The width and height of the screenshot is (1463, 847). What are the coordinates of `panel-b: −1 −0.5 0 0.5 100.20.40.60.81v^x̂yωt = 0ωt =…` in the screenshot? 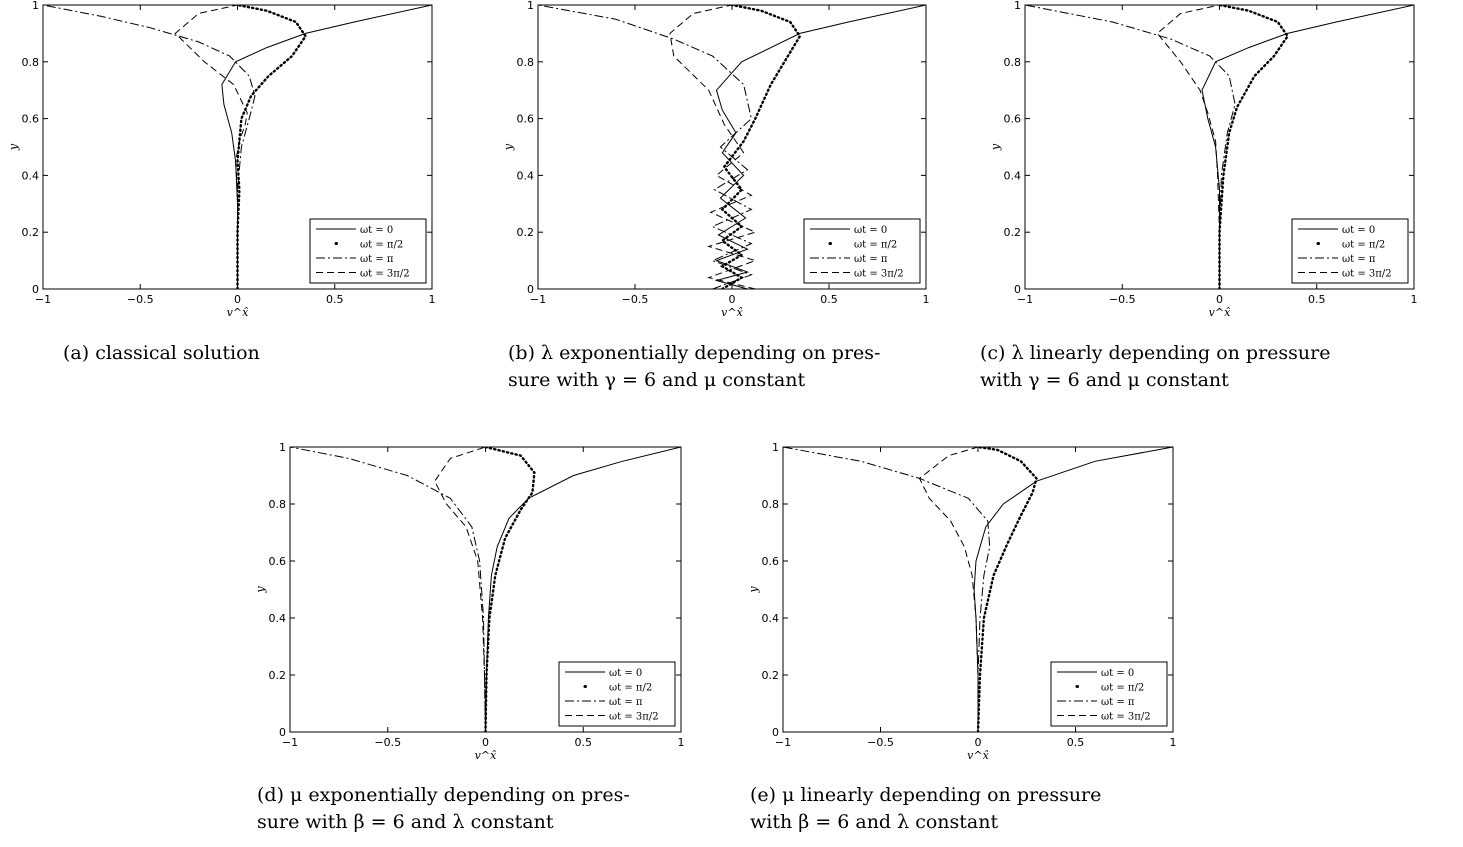 It's located at (716, 195).